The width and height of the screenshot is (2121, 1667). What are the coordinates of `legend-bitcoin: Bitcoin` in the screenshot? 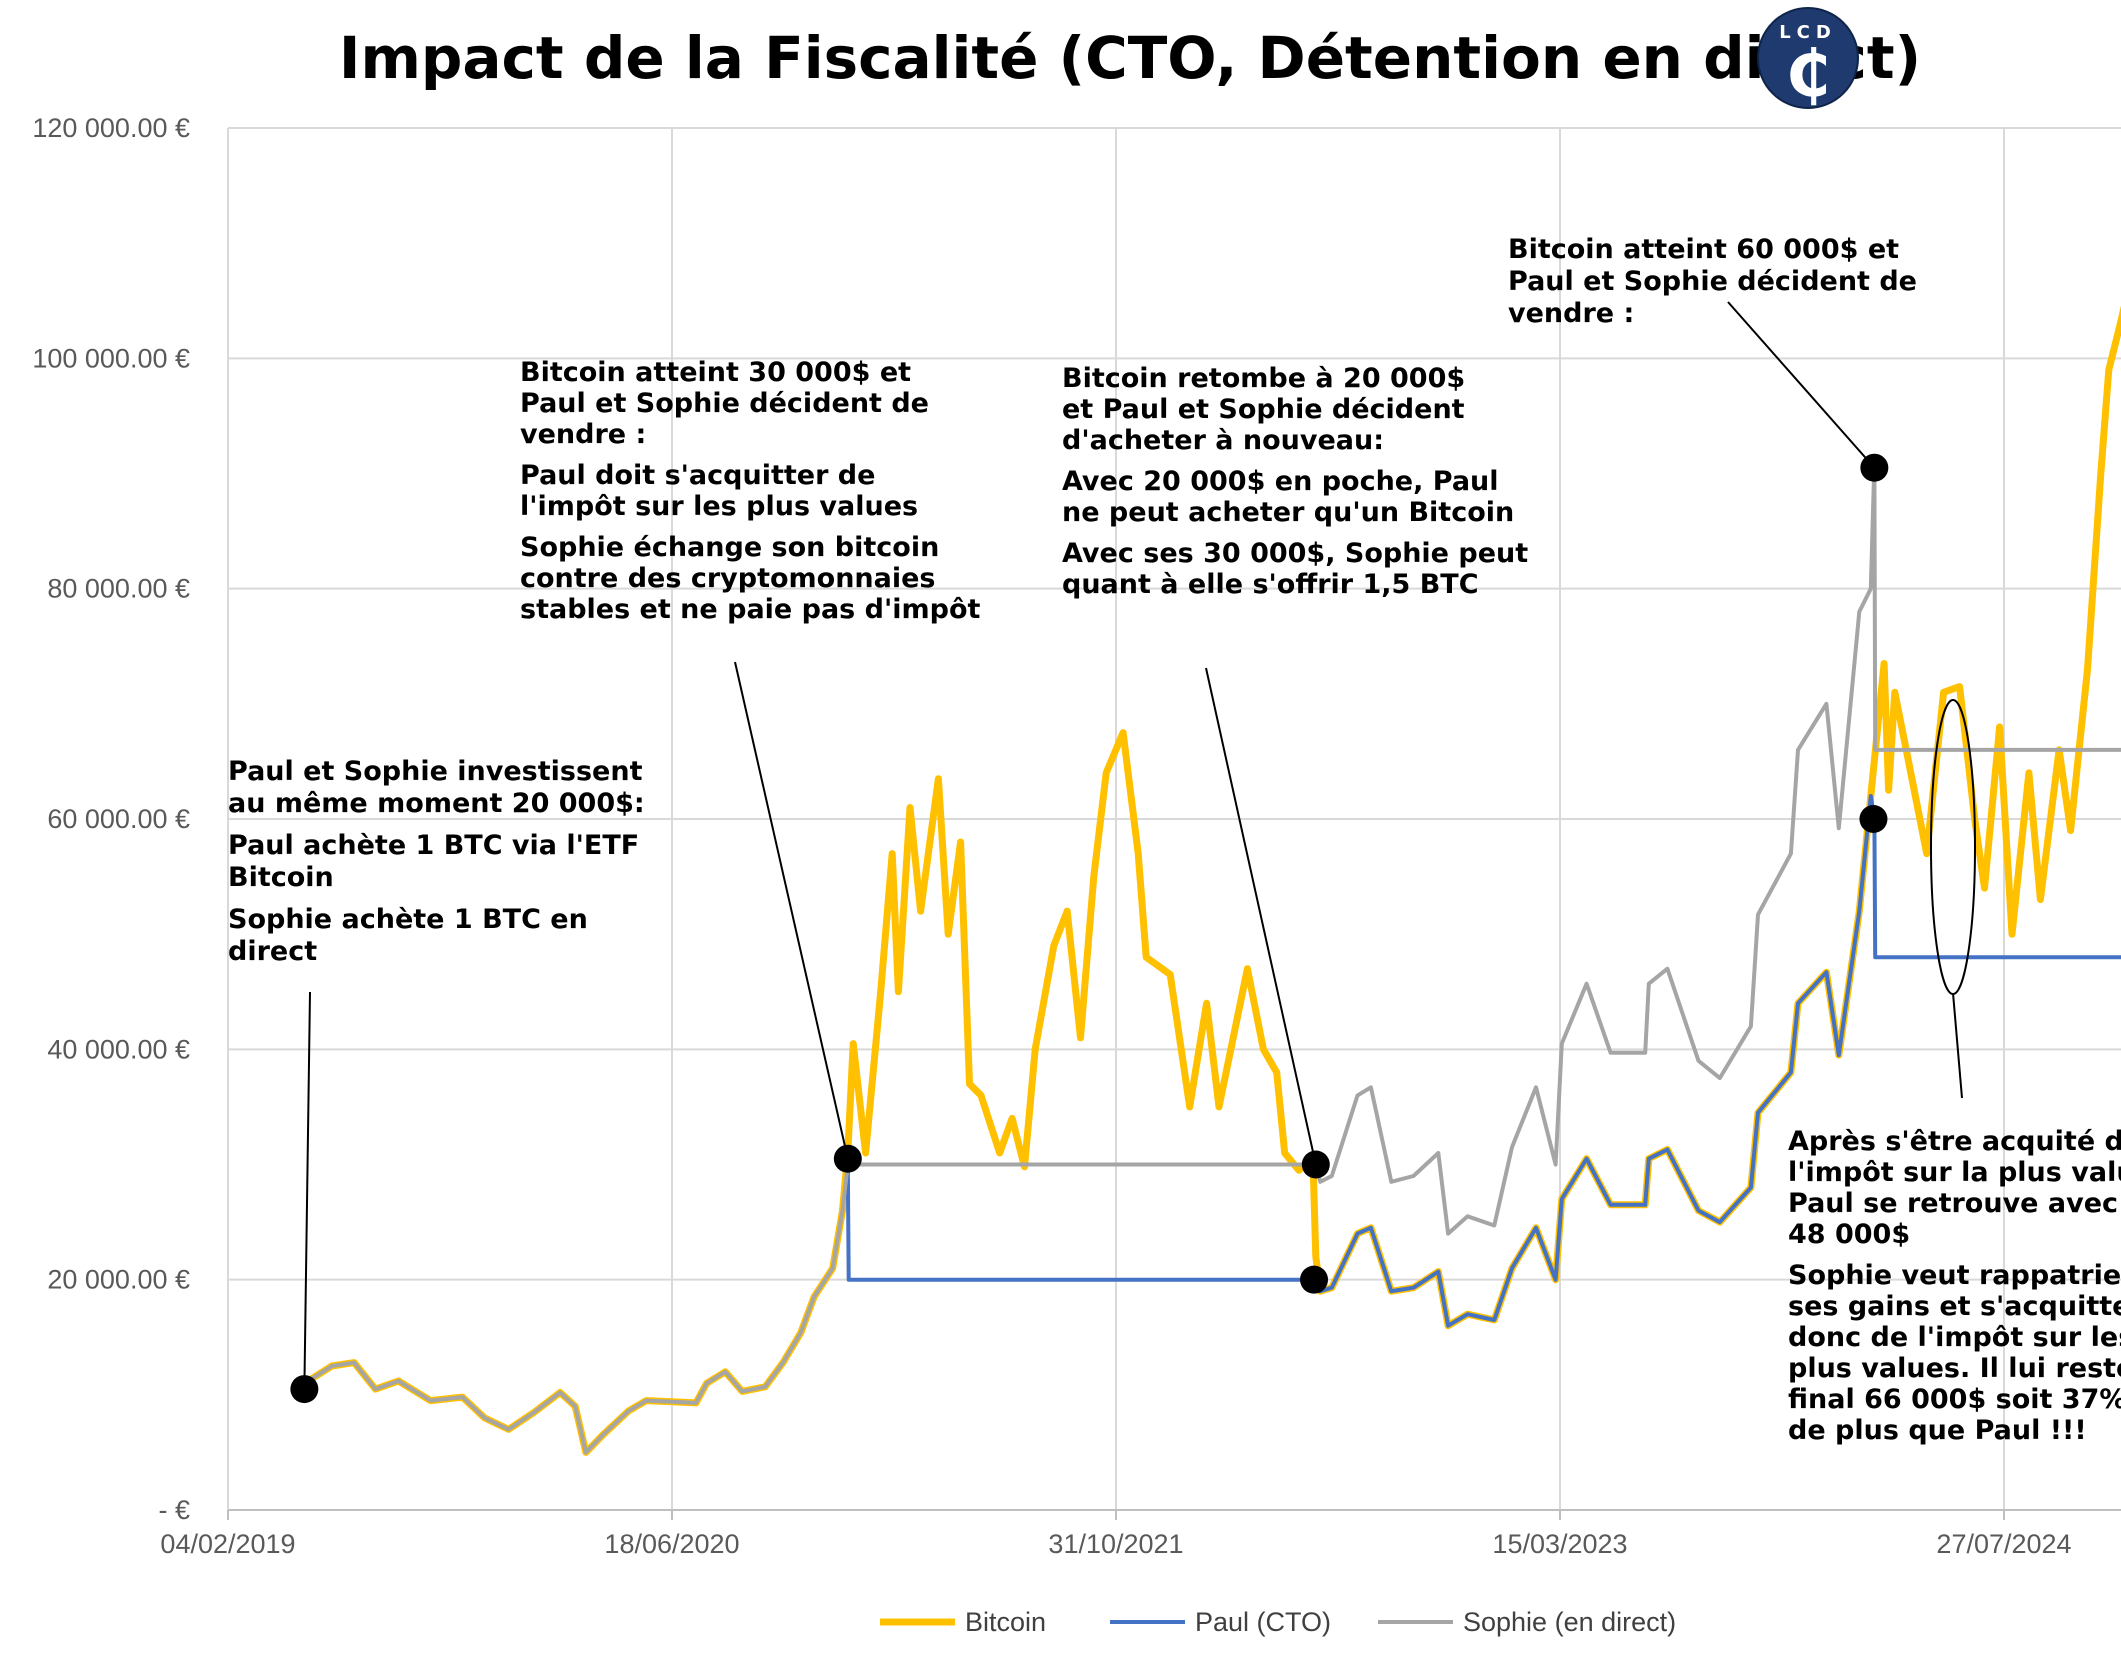 It's located at (963, 1622).